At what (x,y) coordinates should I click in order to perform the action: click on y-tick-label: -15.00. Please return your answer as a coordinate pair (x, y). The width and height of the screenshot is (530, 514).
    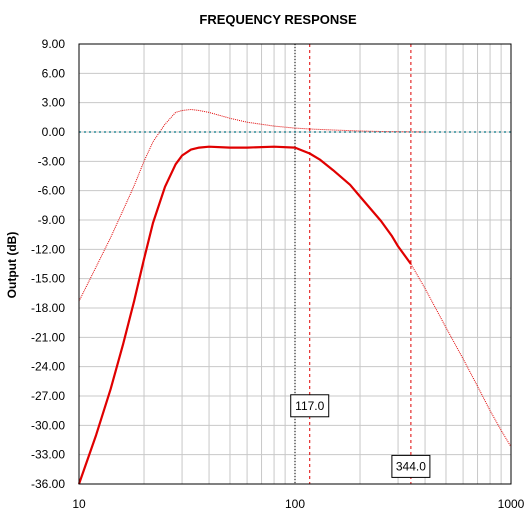
    Looking at the image, I should click on (48, 279).